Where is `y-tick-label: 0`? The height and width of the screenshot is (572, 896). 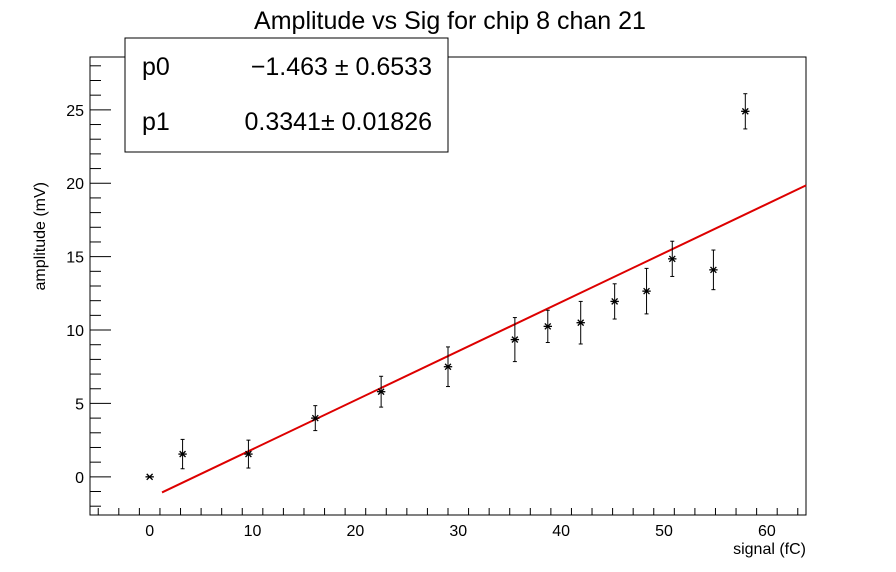
y-tick-label: 0 is located at coordinates (79, 478).